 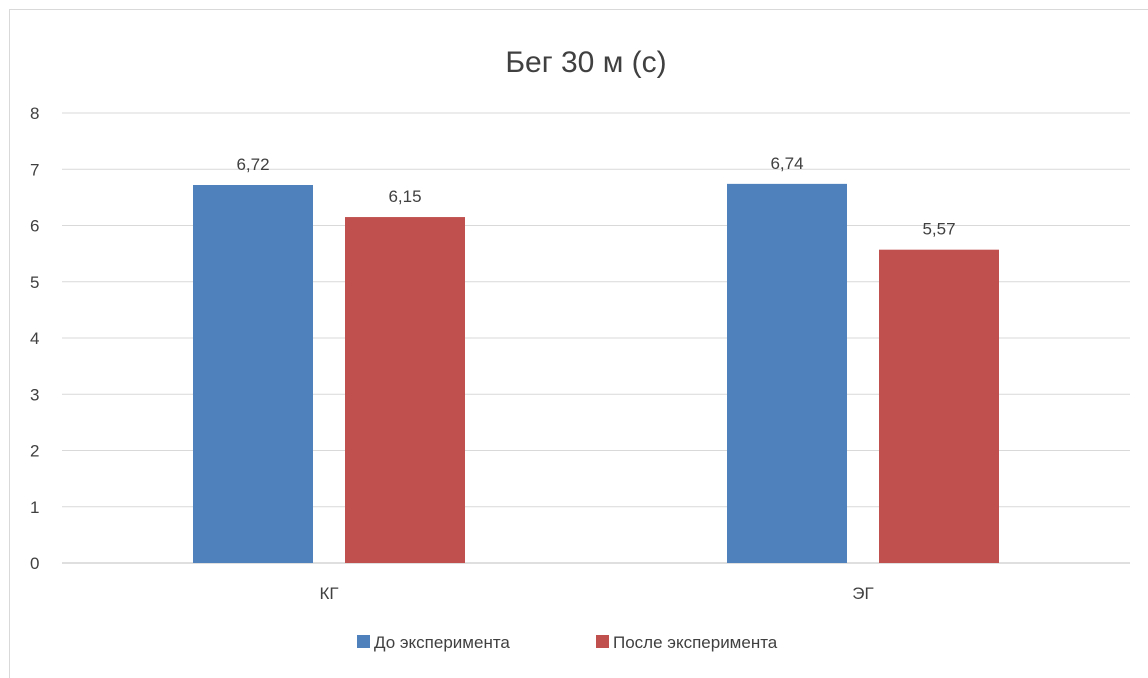 What do you see at coordinates (596, 593) in the screenshot?
I see `x-axis: КГ ЭГ` at bounding box center [596, 593].